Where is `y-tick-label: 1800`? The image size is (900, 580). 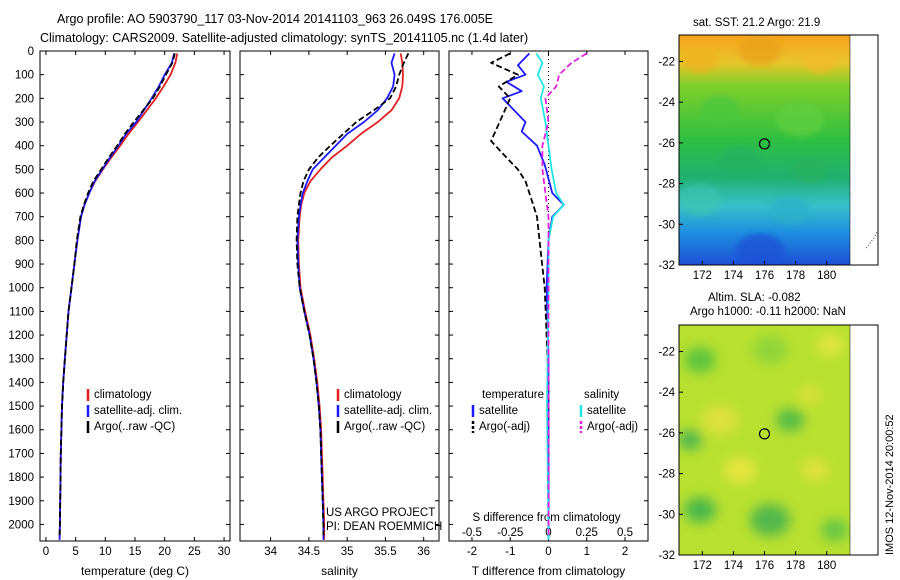
y-tick-label: 1800 is located at coordinates (21, 478).